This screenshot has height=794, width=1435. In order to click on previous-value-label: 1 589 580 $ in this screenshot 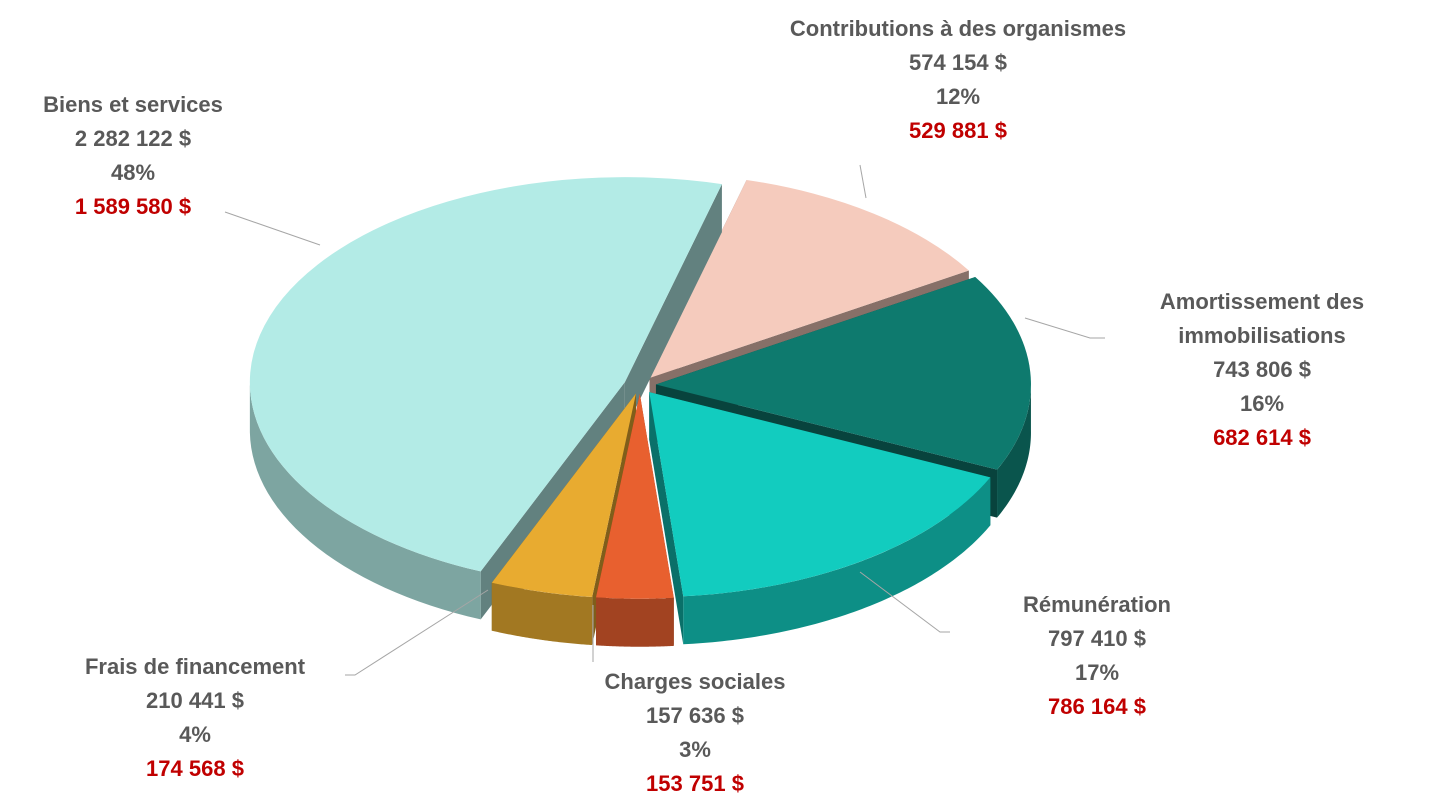, I will do `click(133, 206)`.